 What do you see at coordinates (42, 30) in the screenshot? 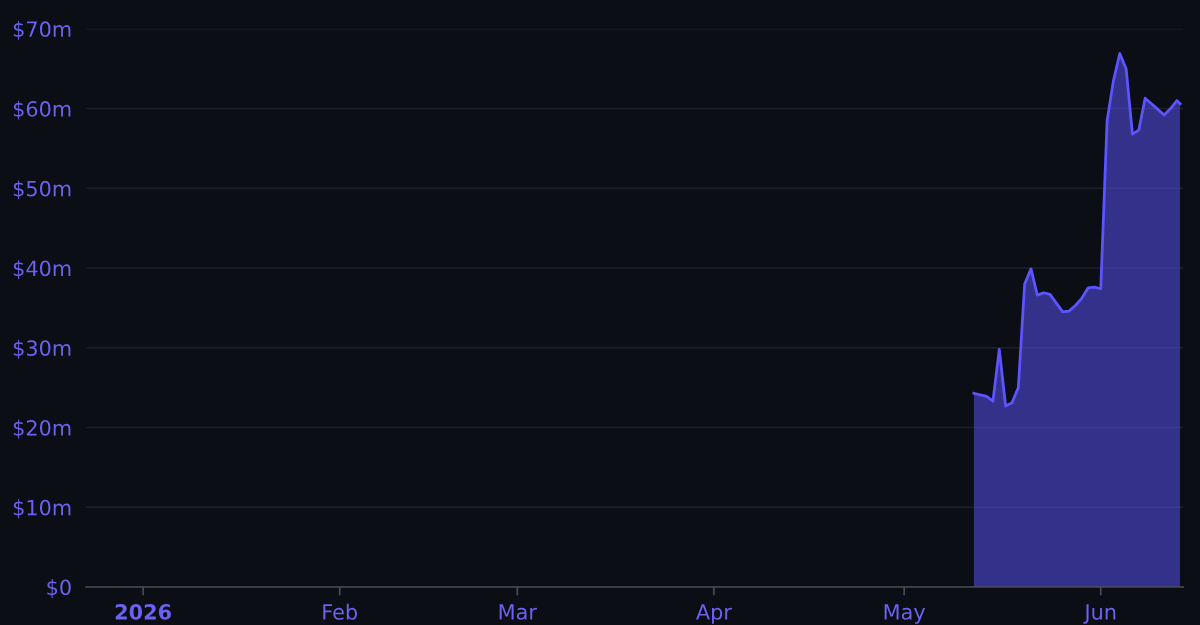
I see `y-tick-label: $70m` at bounding box center [42, 30].